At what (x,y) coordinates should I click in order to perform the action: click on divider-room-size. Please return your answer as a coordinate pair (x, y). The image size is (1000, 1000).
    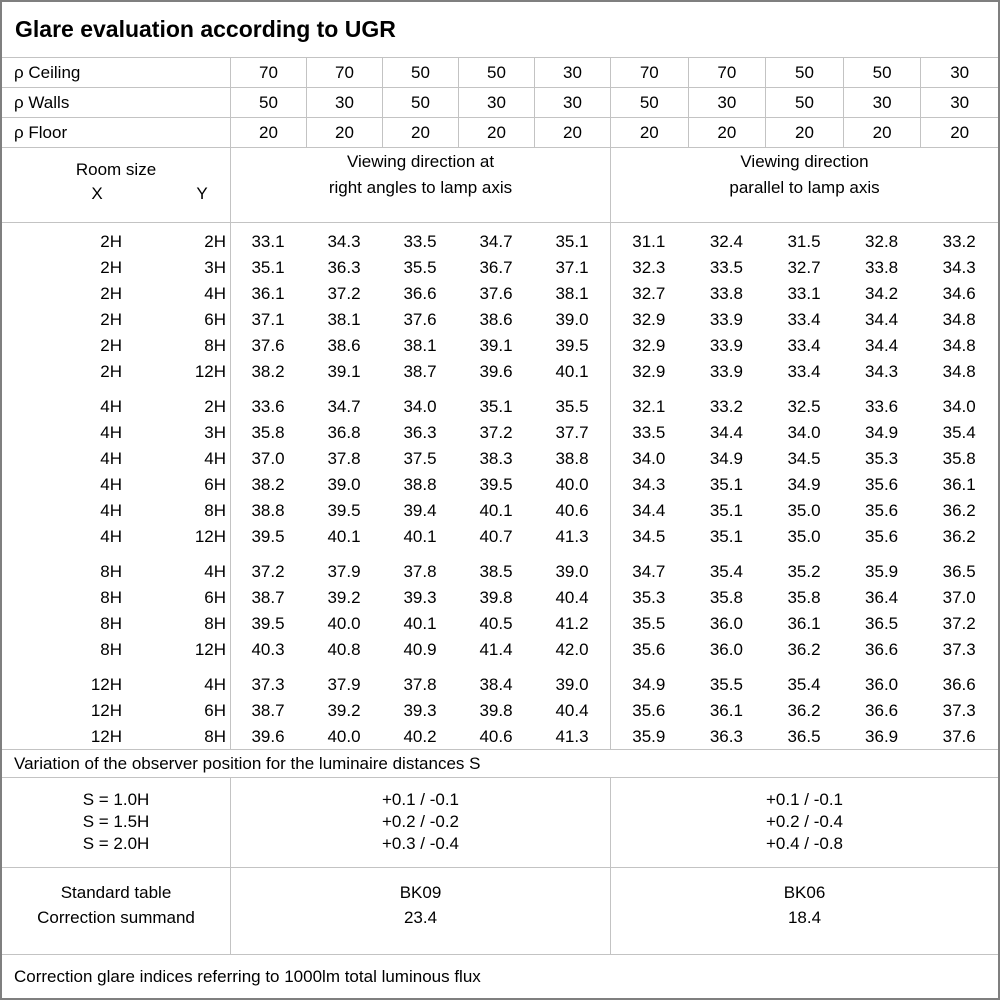
    Looking at the image, I should click on (230, 486).